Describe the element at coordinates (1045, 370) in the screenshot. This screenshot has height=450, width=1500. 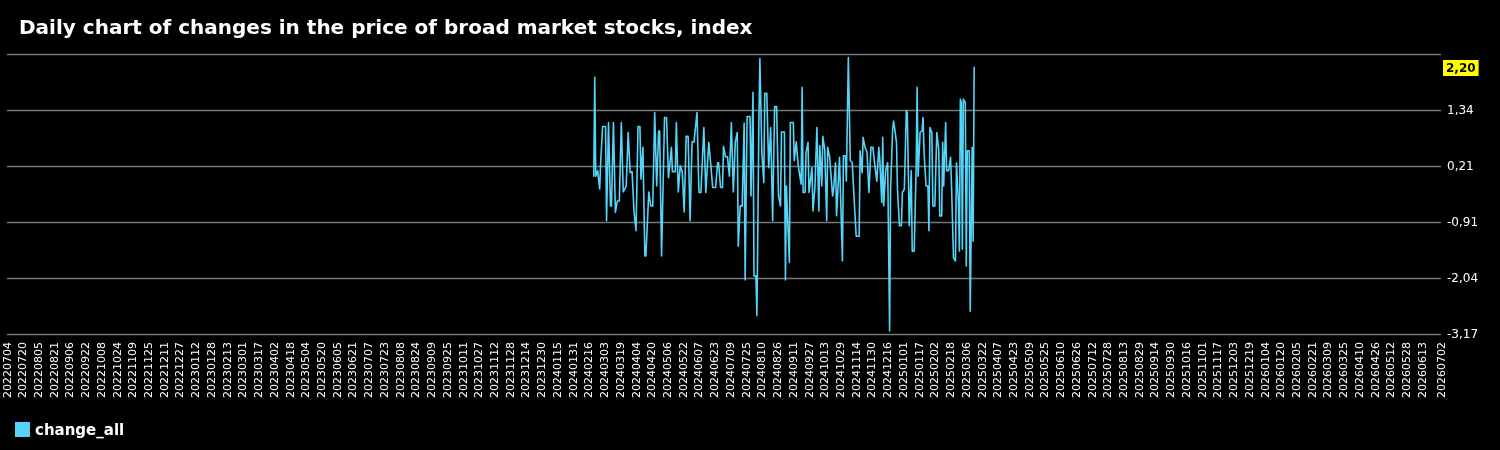
I see `x-tick-label: 20250525` at that location.